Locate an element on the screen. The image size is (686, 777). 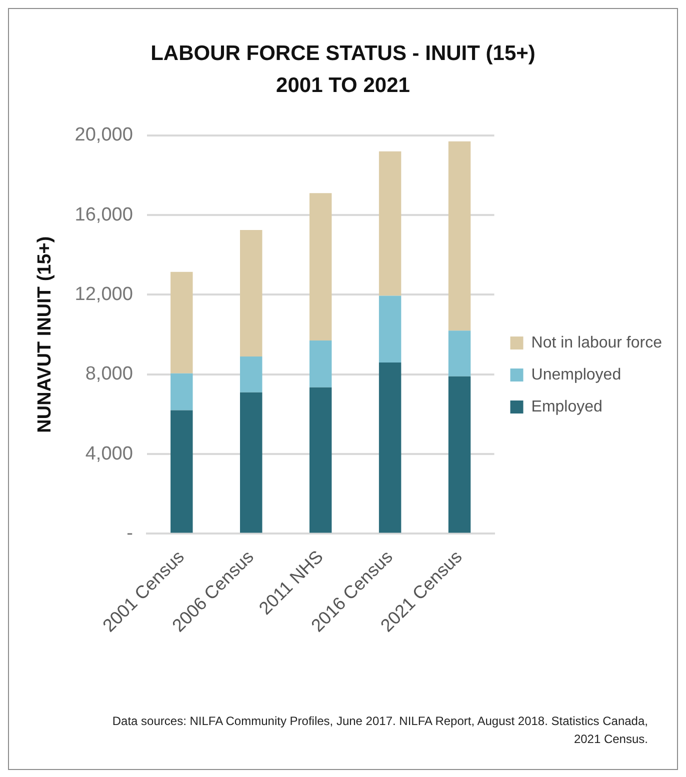
chart-title: LABOUR FORCE STATUS - INUIT (15+) 2001 TO 2021 is located at coordinates (343, 70).